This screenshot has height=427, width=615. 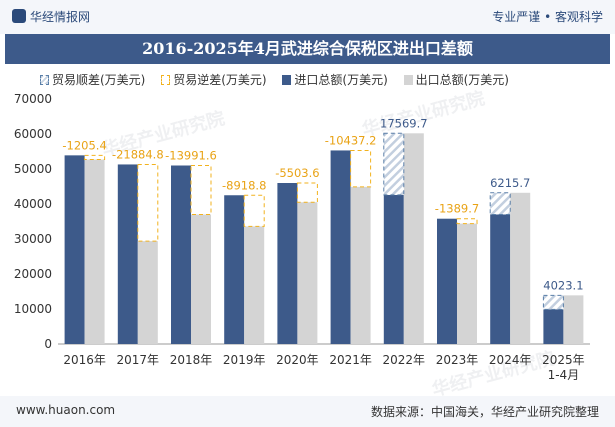 I want to click on x-tick-label: 2020年, so click(x=297, y=360).